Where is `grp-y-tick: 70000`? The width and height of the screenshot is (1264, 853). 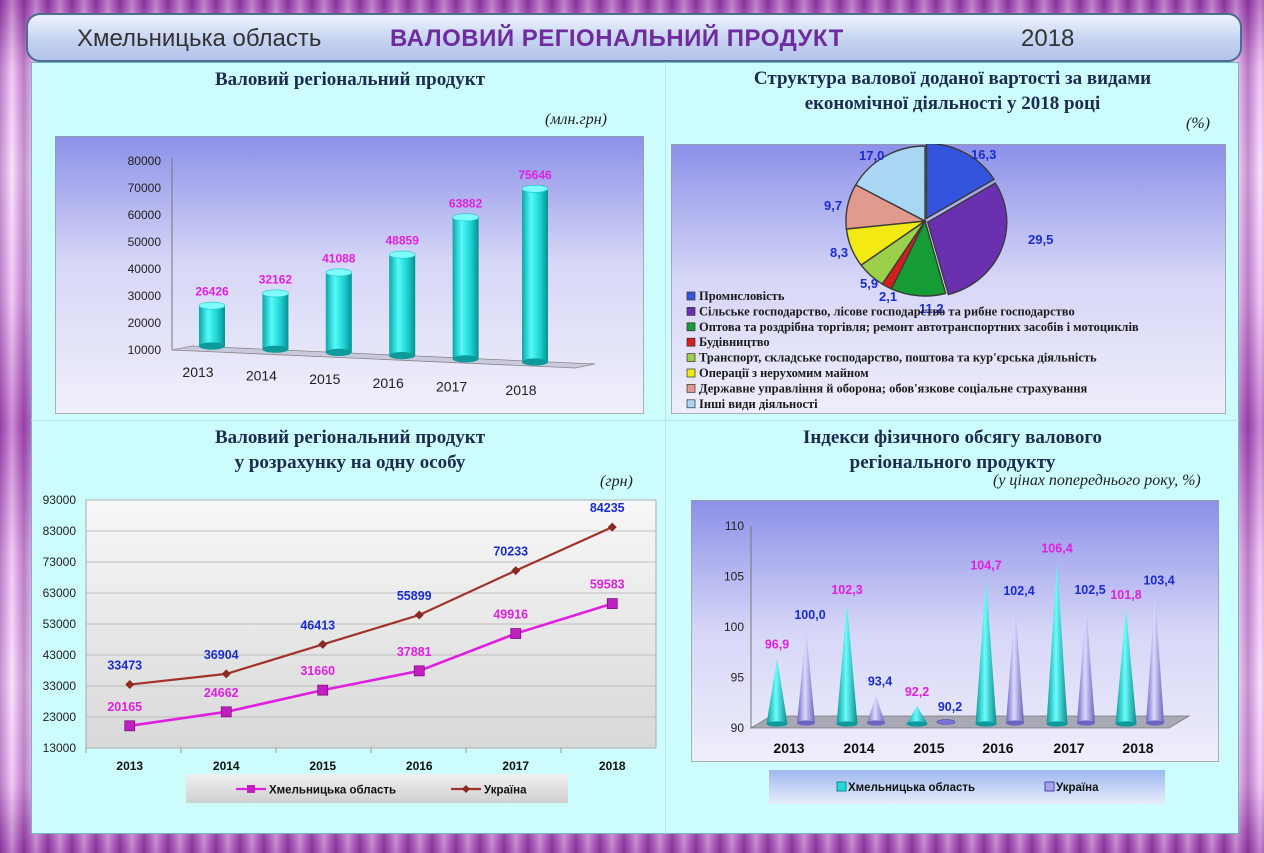
grp-y-tick: 70000 is located at coordinates (145, 188).